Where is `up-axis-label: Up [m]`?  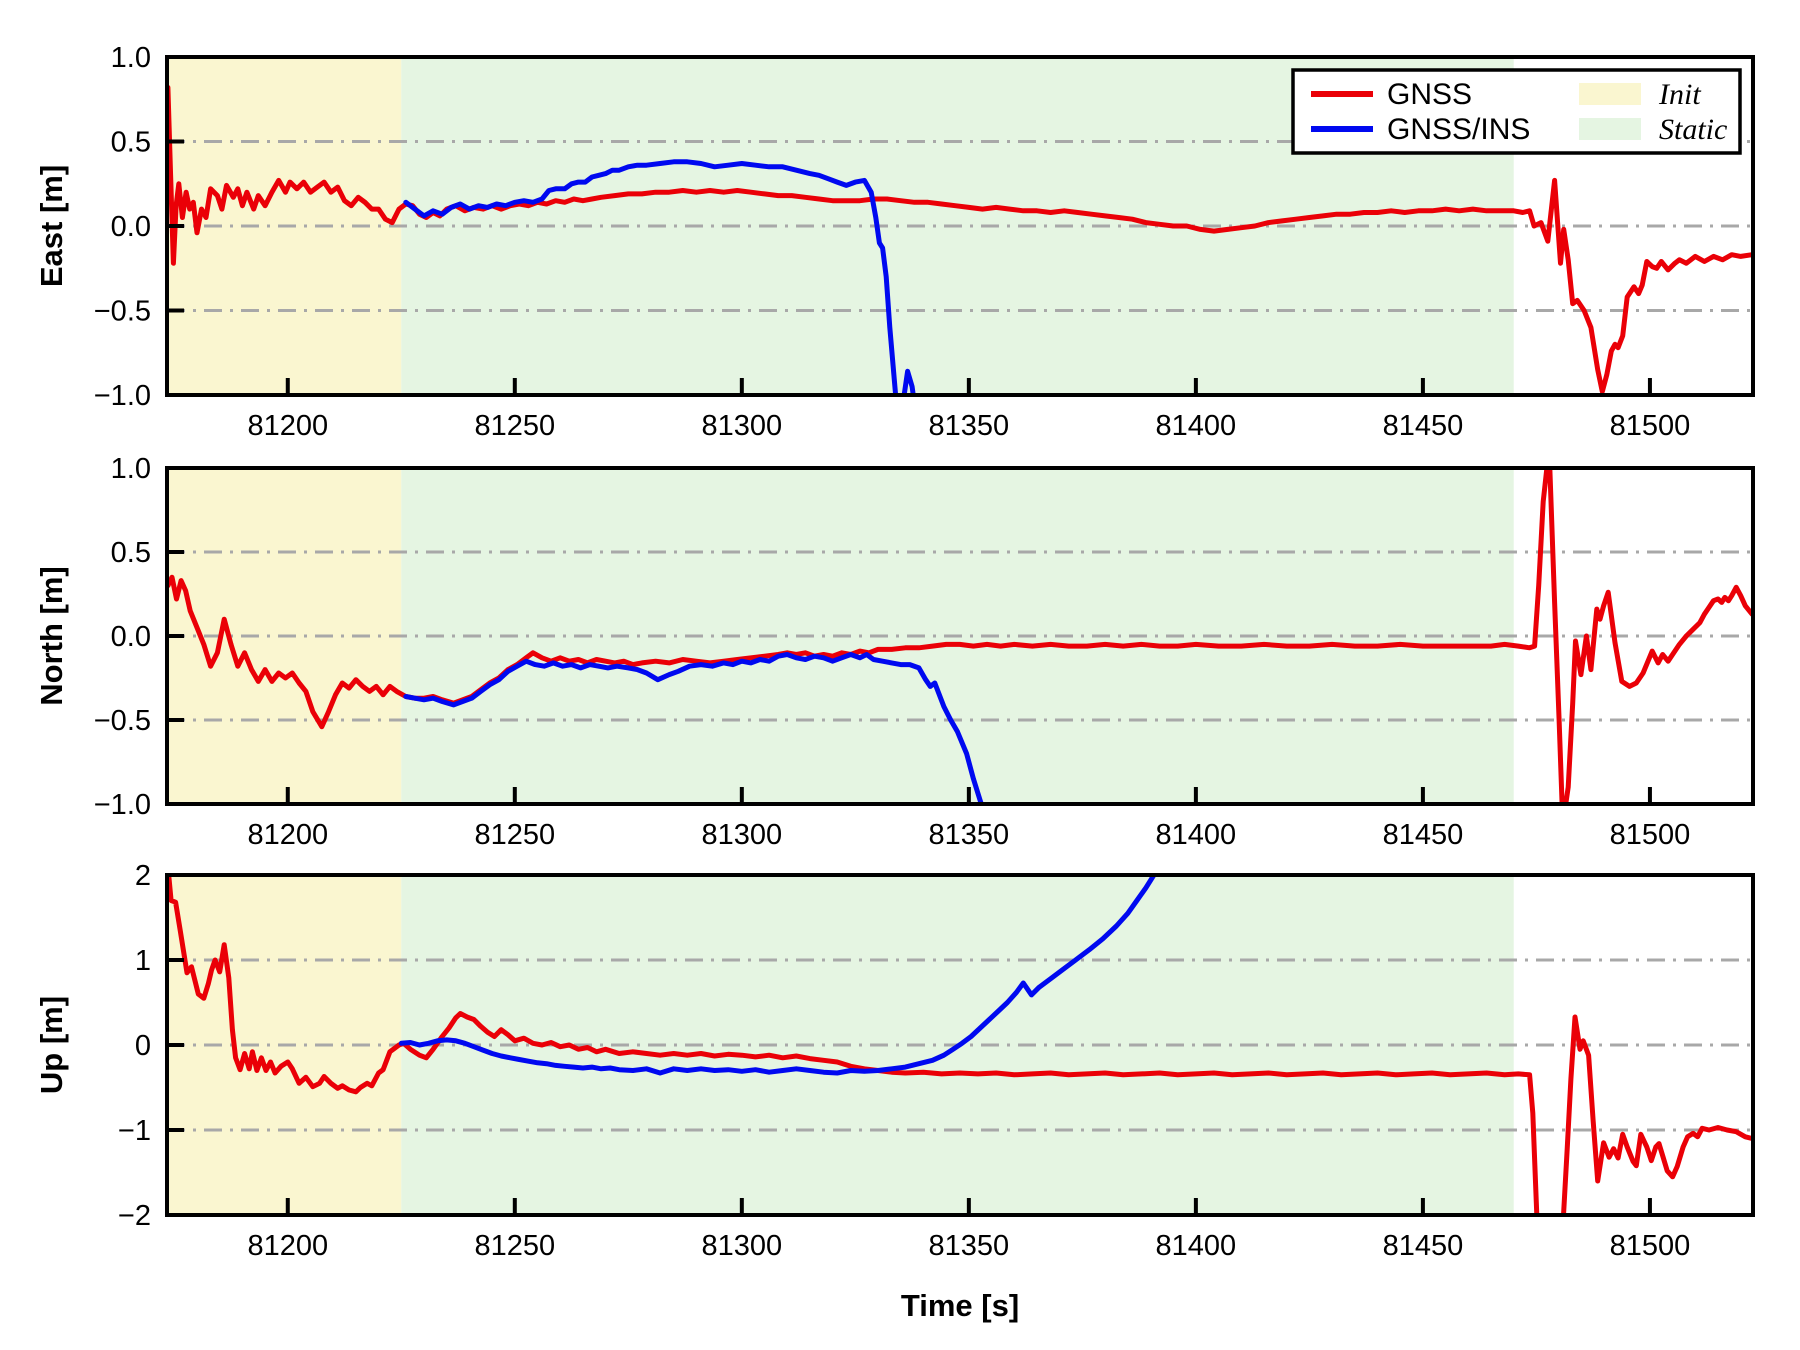 up-axis-label: Up [m] is located at coordinates (51, 1045).